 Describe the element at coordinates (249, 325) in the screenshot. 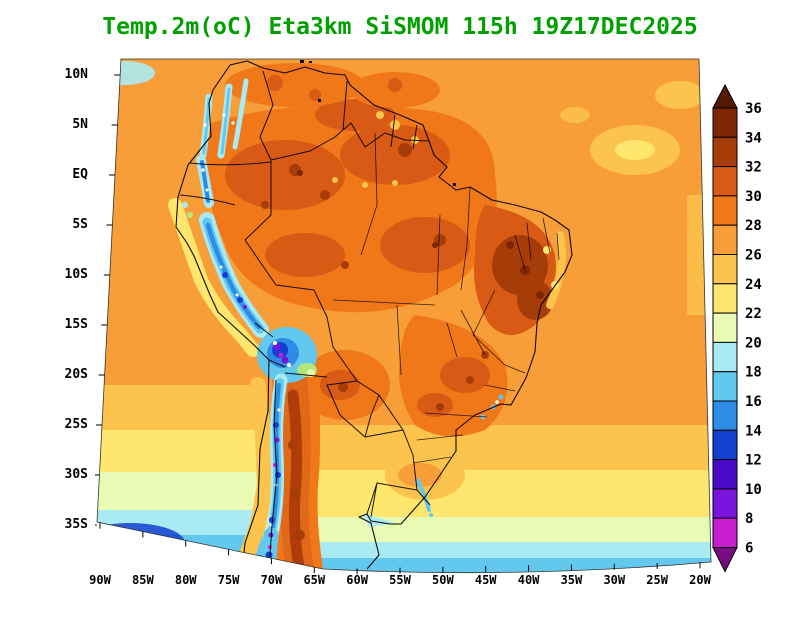

I see `andes-ridge` at that location.